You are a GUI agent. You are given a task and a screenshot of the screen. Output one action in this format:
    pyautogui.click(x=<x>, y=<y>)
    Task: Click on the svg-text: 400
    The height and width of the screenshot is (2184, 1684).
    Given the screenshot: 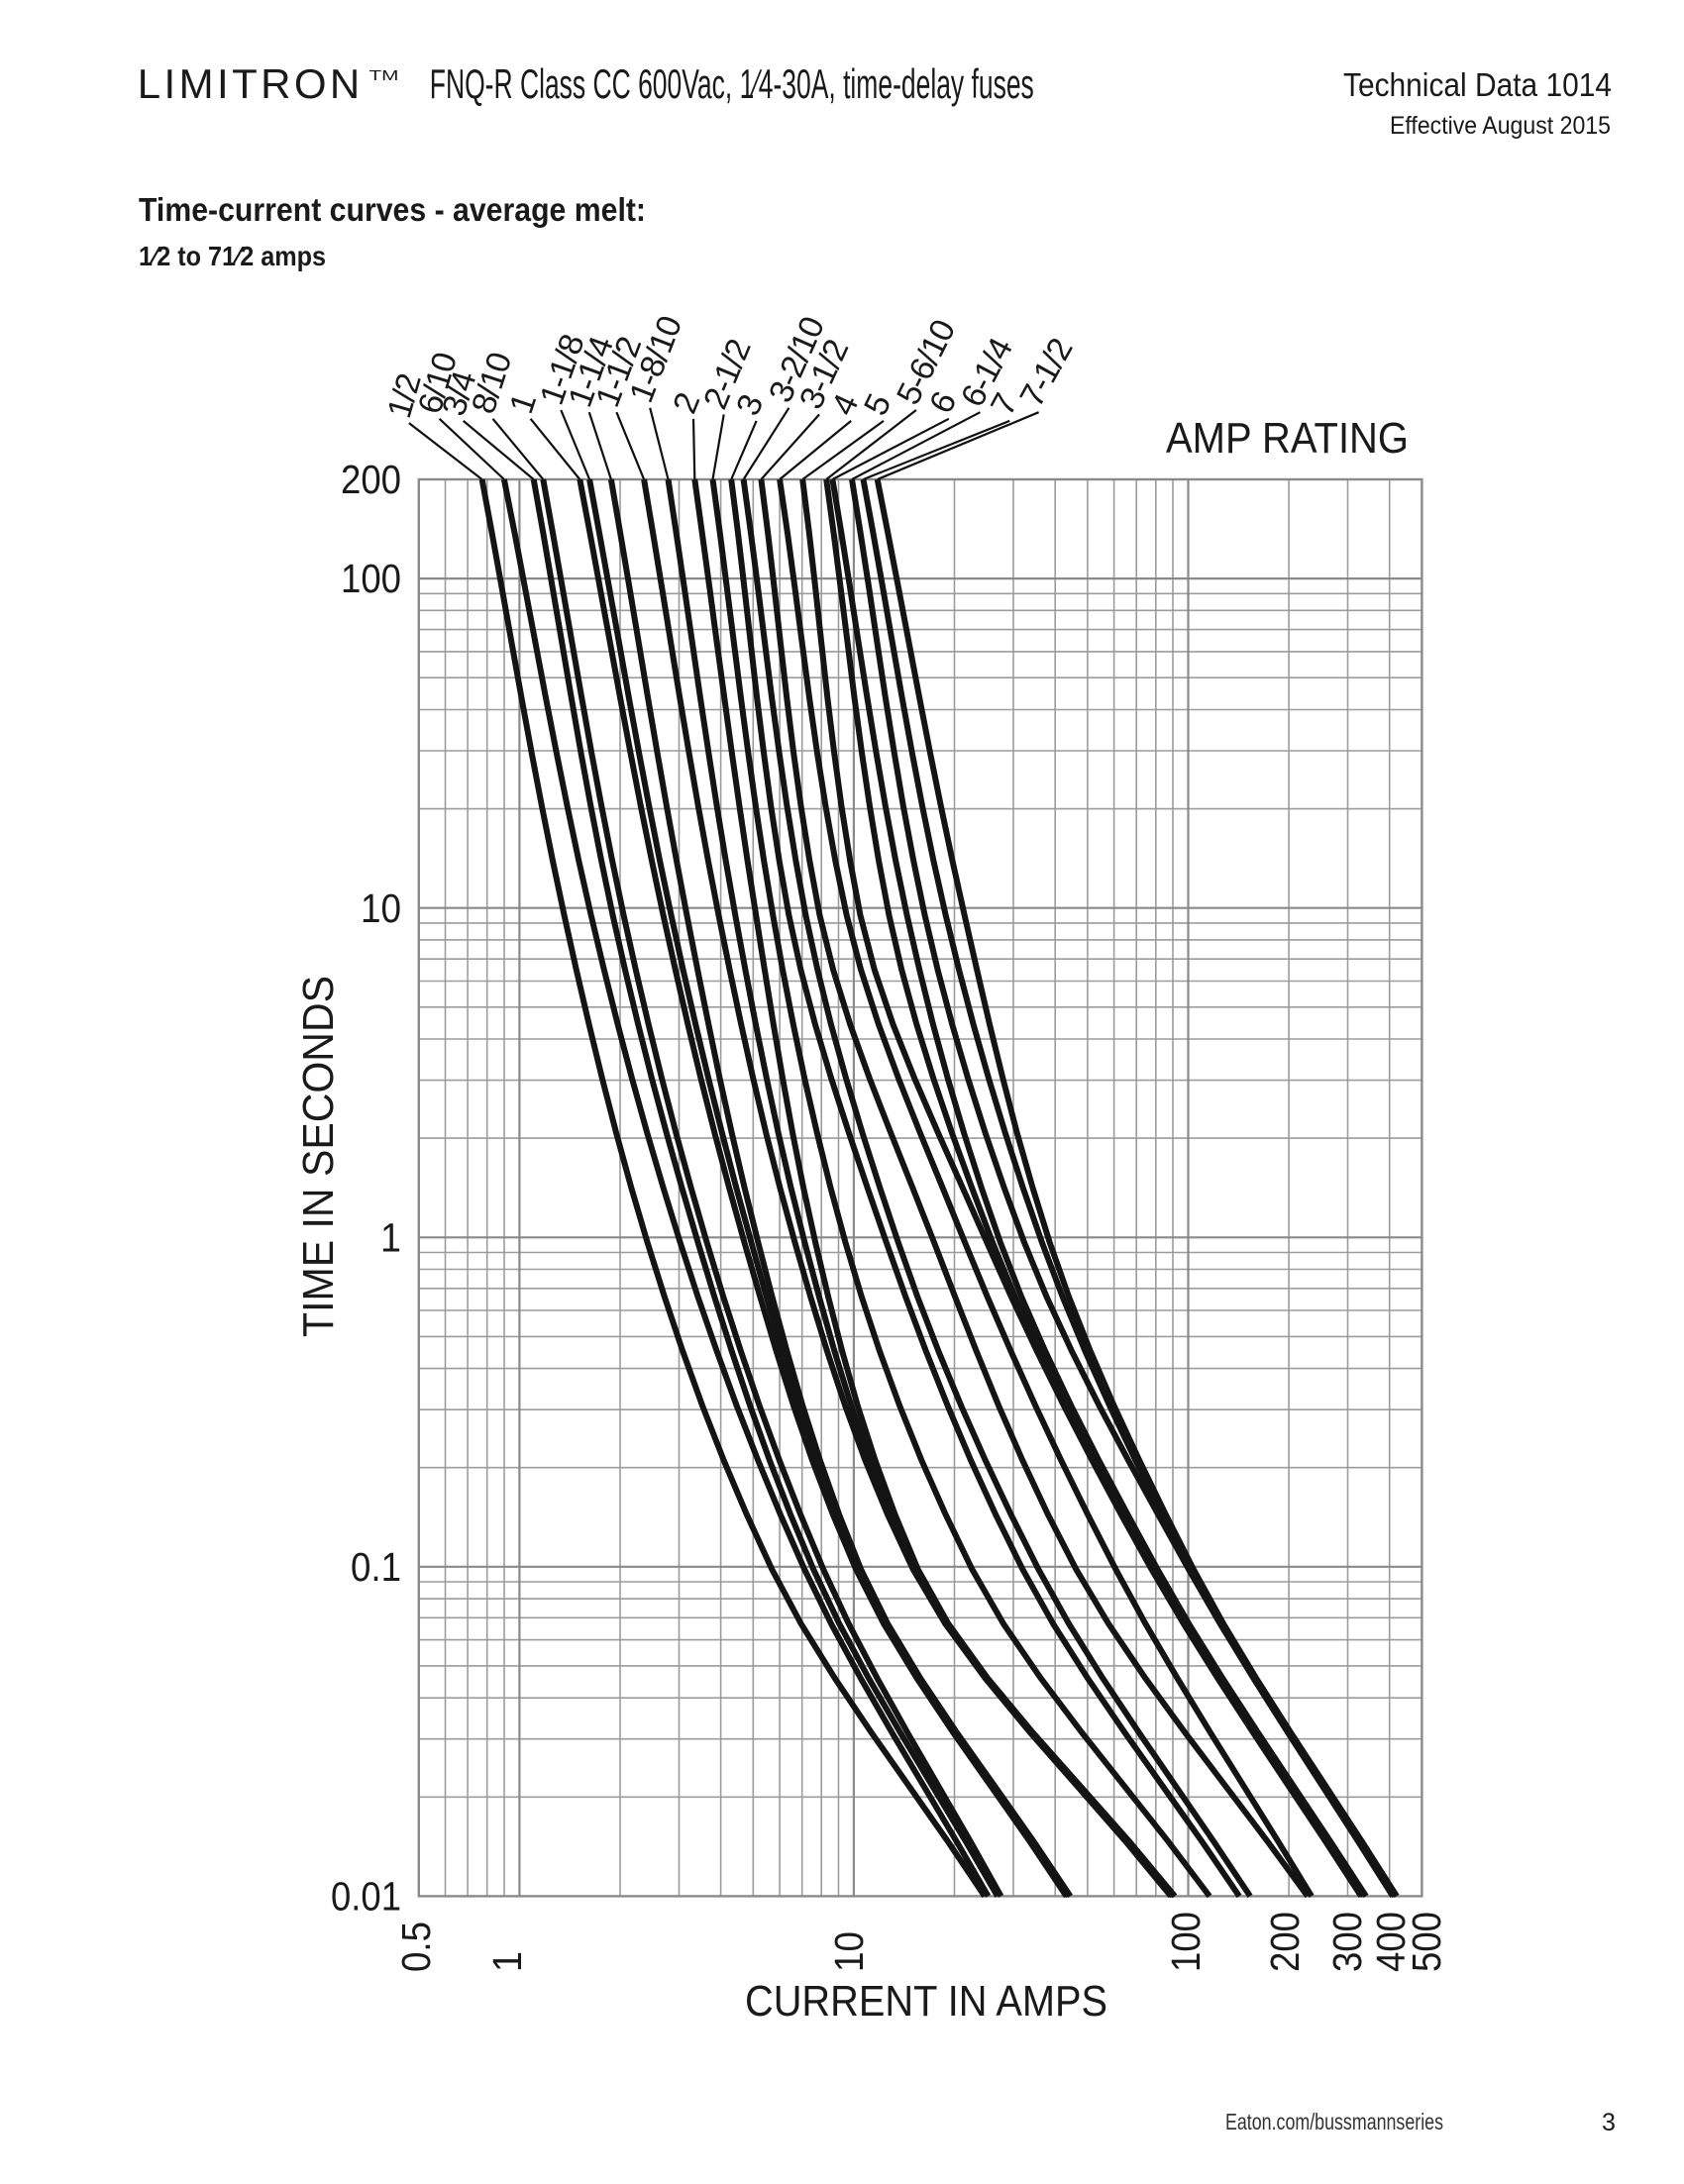 What is the action you would take?
    pyautogui.click(x=1391, y=1942)
    